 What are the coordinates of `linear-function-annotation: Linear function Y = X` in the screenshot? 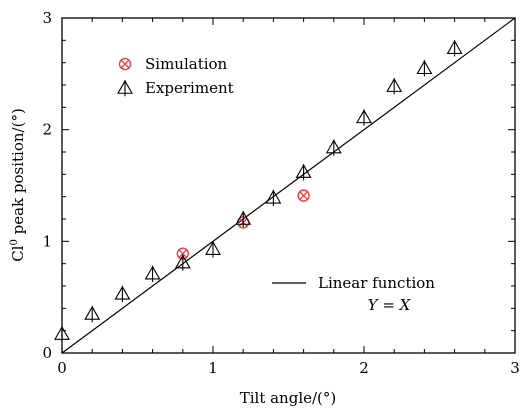 It's located at (353, 294).